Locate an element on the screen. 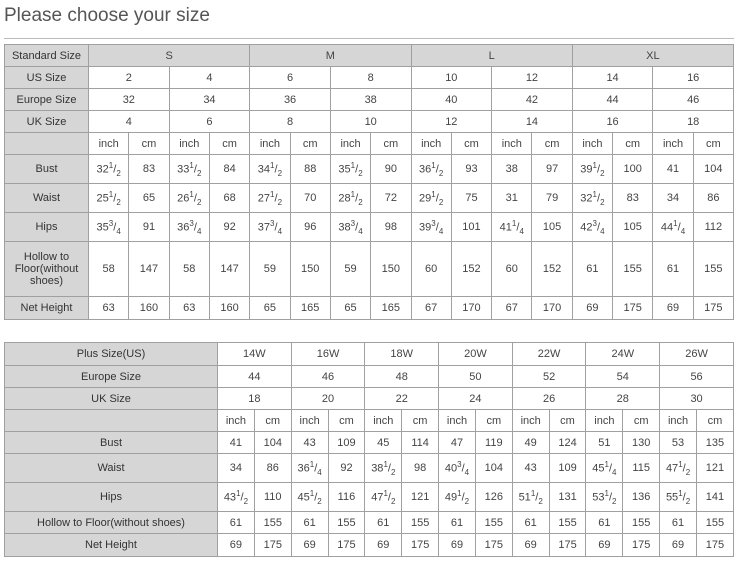 The height and width of the screenshot is (563, 738). size-value: 34 is located at coordinates (209, 99).